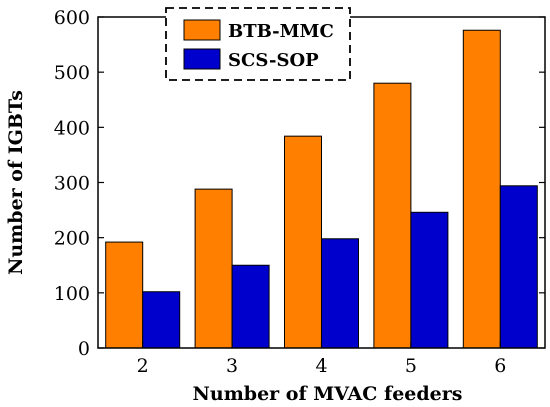 This screenshot has width=550, height=407. What do you see at coordinates (72, 128) in the screenshot?
I see `y-tick-label: 400` at bounding box center [72, 128].